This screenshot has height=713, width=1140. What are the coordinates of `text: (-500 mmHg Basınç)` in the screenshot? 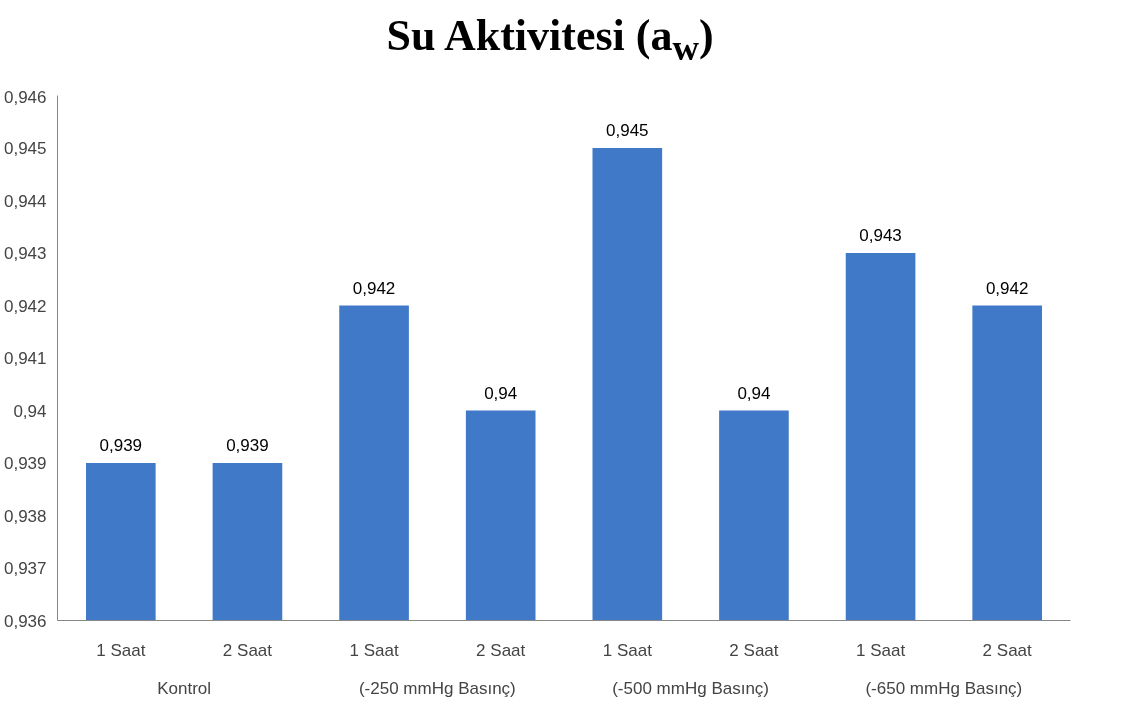 It's located at (691, 688).